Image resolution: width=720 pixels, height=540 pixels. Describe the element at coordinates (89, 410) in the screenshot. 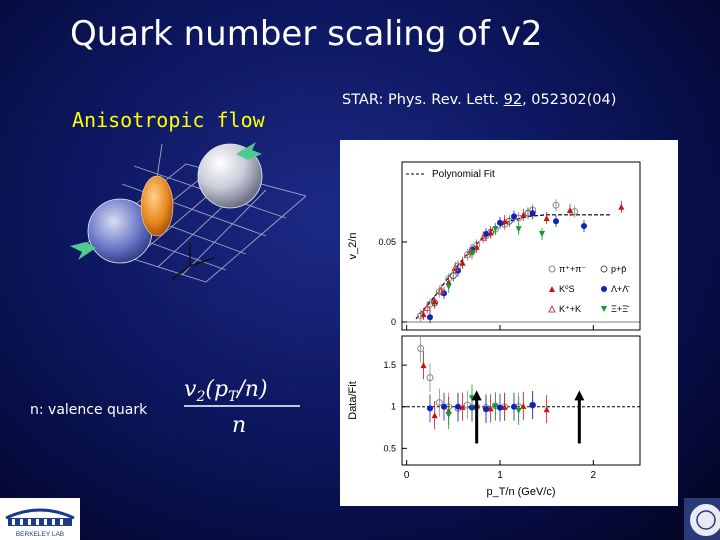

I see `valence-quark-label: n: valence quark` at that location.